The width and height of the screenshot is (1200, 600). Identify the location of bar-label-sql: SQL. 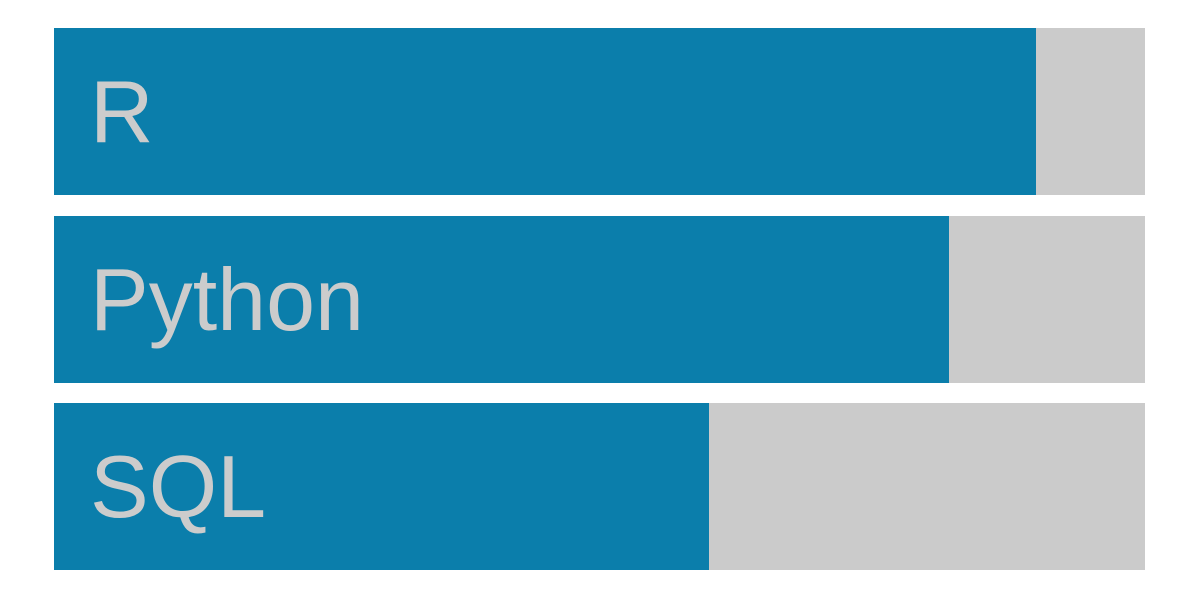
(178, 486).